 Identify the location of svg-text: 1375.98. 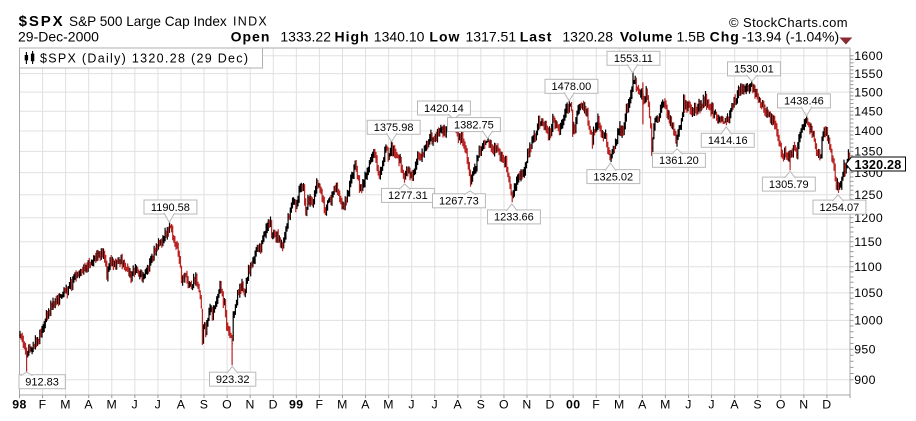
(394, 128).